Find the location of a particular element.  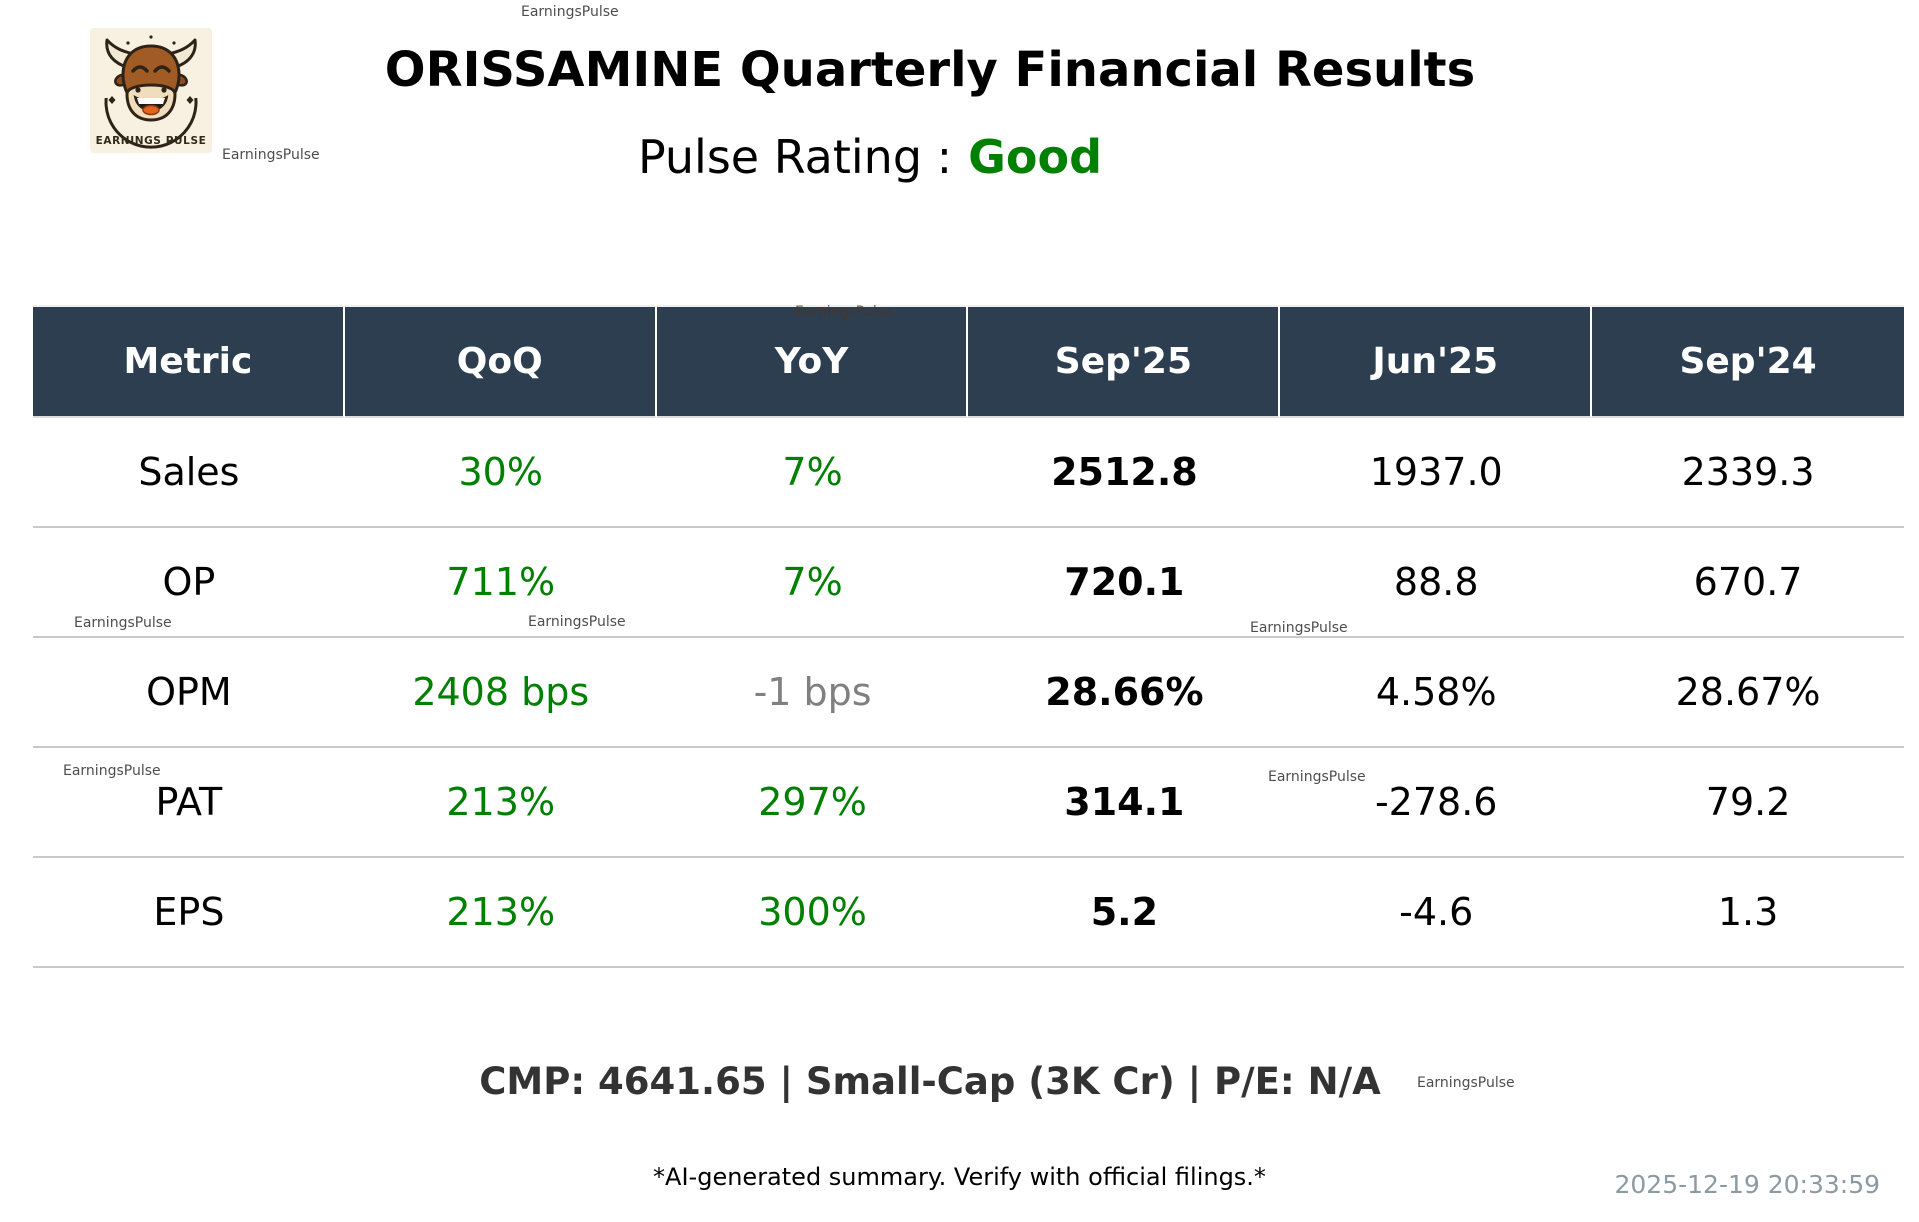

table-row-op: OP 711% 7% 720.1 88.8 670.7 is located at coordinates (968, 583).